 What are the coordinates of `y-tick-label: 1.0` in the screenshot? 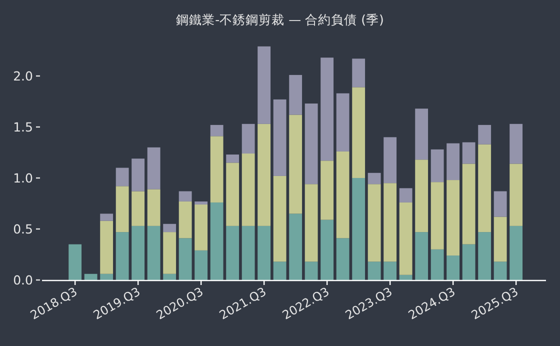 It's located at (23, 178).